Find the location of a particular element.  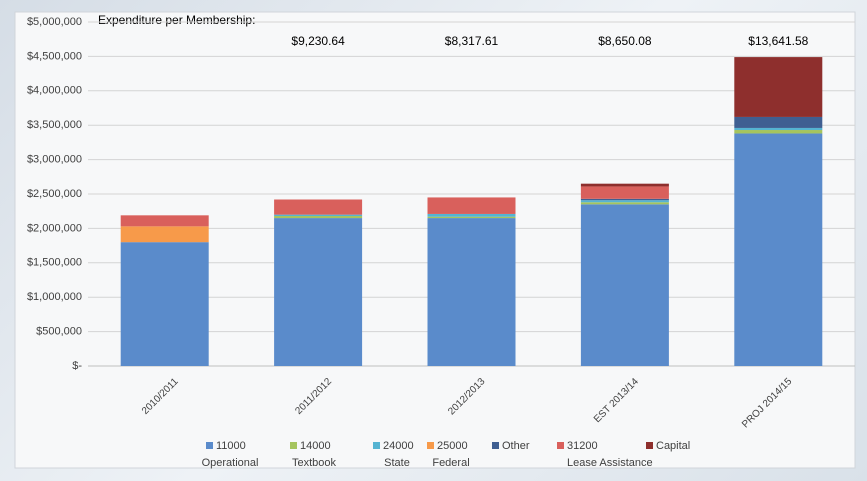

per-membership-label: $8,650.08 is located at coordinates (625, 41).